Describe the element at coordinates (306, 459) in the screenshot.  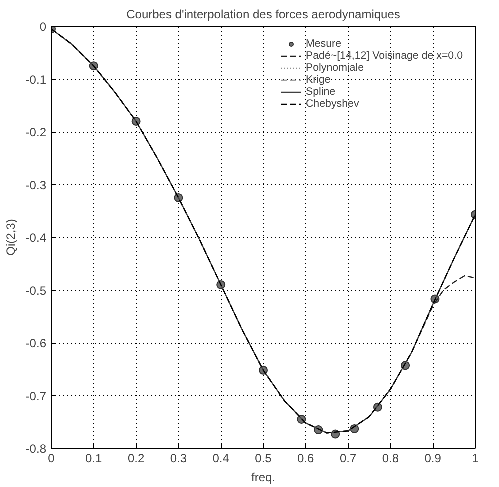
I see `x-tick-label: 0.6` at that location.